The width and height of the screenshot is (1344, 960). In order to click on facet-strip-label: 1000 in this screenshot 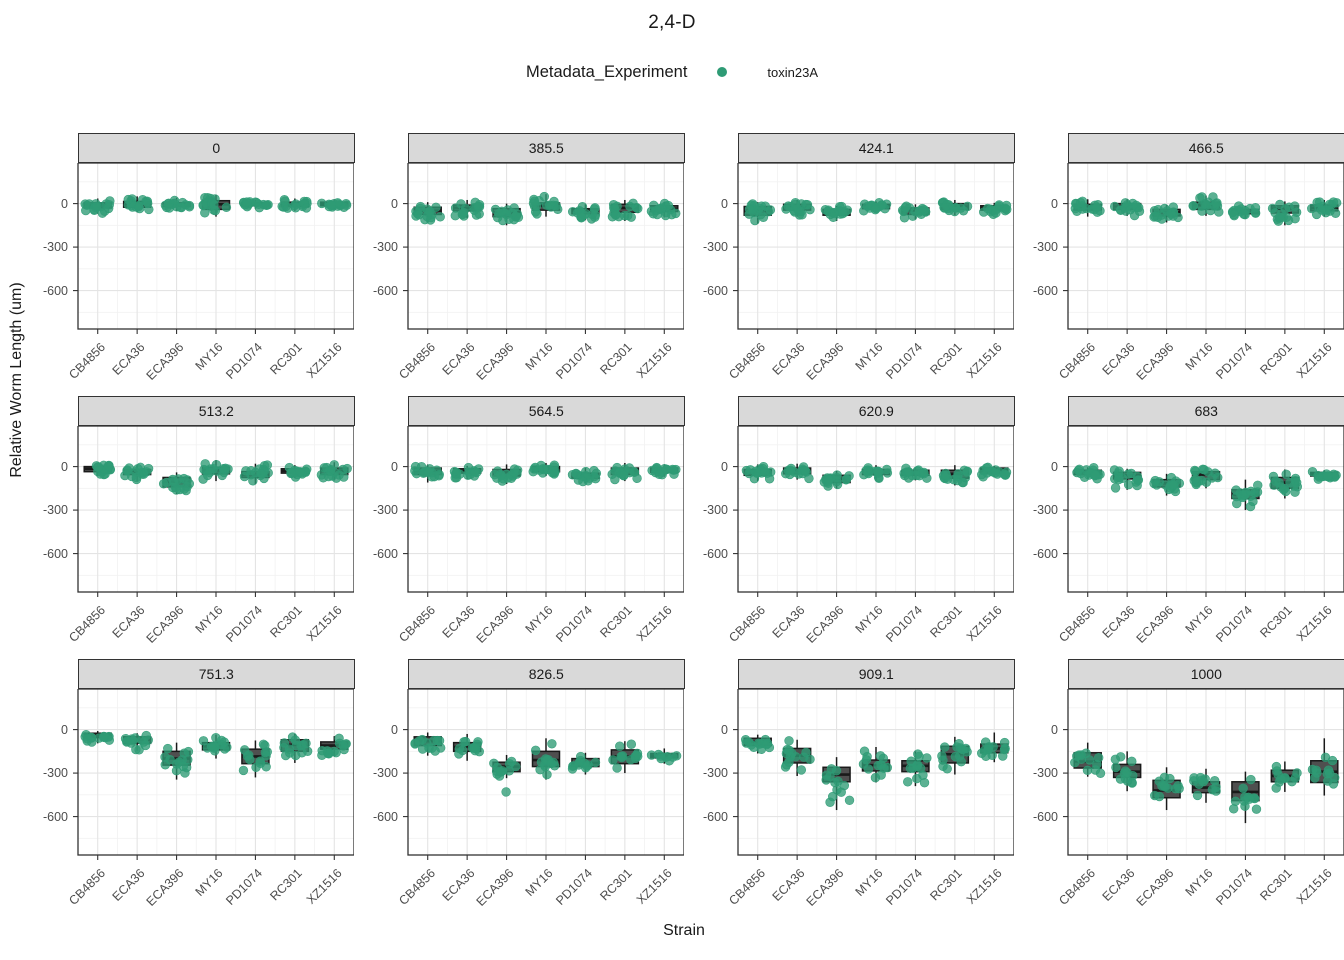, I will do `click(1206, 674)`.